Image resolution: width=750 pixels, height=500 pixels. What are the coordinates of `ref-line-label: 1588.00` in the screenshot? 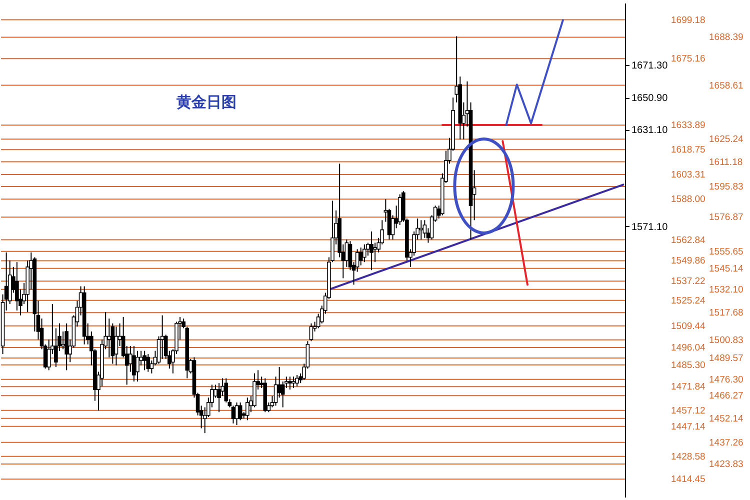 It's located at (688, 200).